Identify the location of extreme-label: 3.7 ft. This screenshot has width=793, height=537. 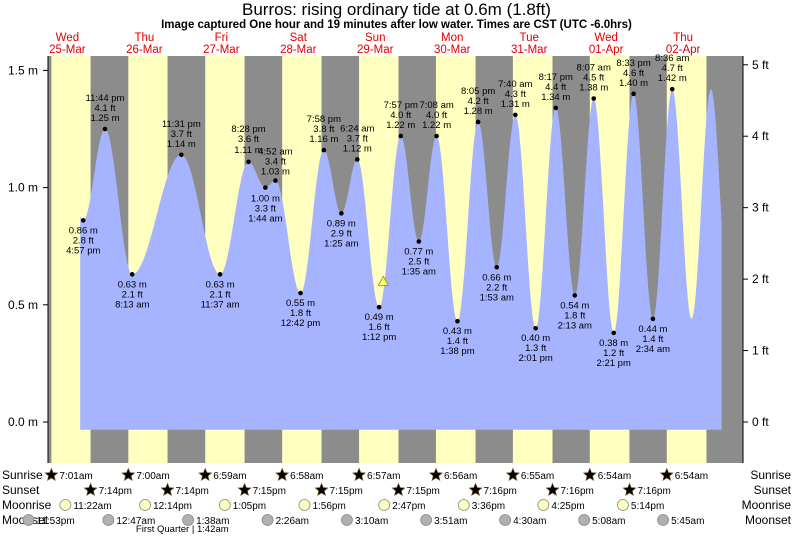
(181, 134).